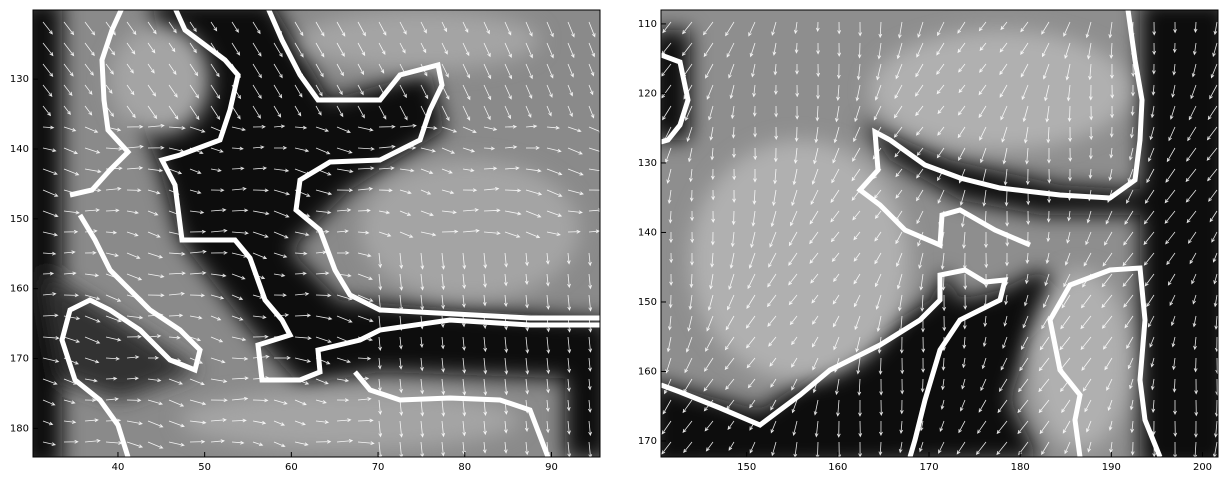  What do you see at coordinates (452, 413) in the screenshot?
I see `contour` at bounding box center [452, 413].